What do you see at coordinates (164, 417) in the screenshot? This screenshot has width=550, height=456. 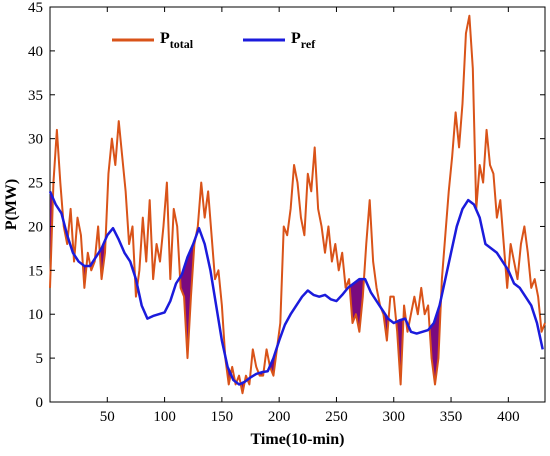 I see `x-tick-label: 100` at bounding box center [164, 417].